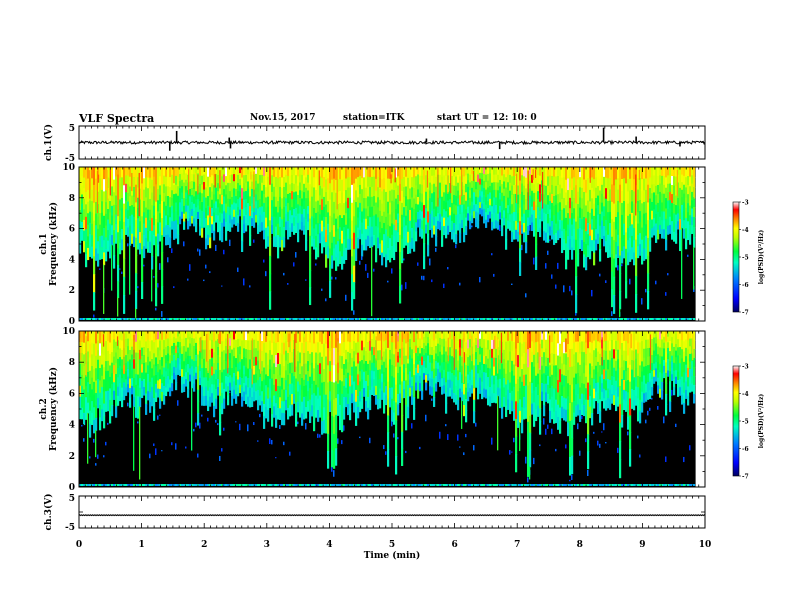  Describe the element at coordinates (49, 244) in the screenshot. I see `y-axis-label: ch.1Frequency (kHz)` at that location.